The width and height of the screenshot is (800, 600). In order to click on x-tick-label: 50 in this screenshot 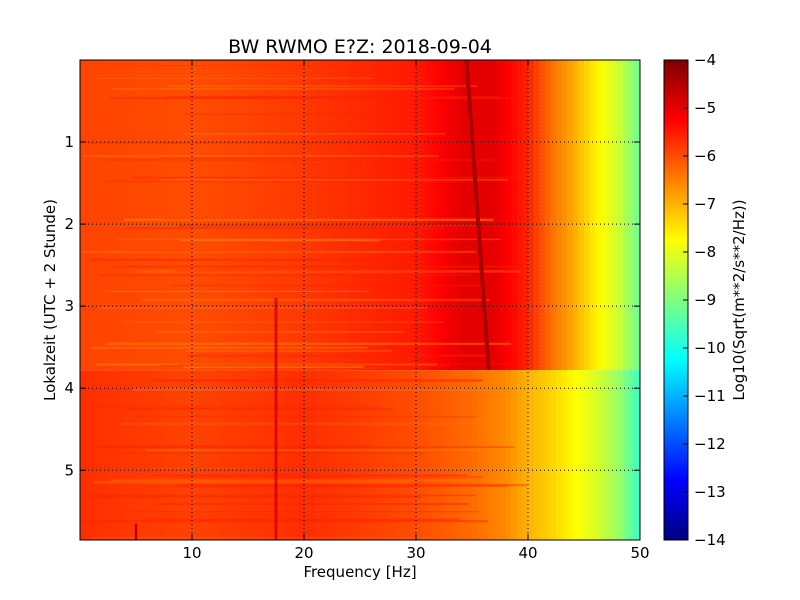, I will do `click(639, 553)`.